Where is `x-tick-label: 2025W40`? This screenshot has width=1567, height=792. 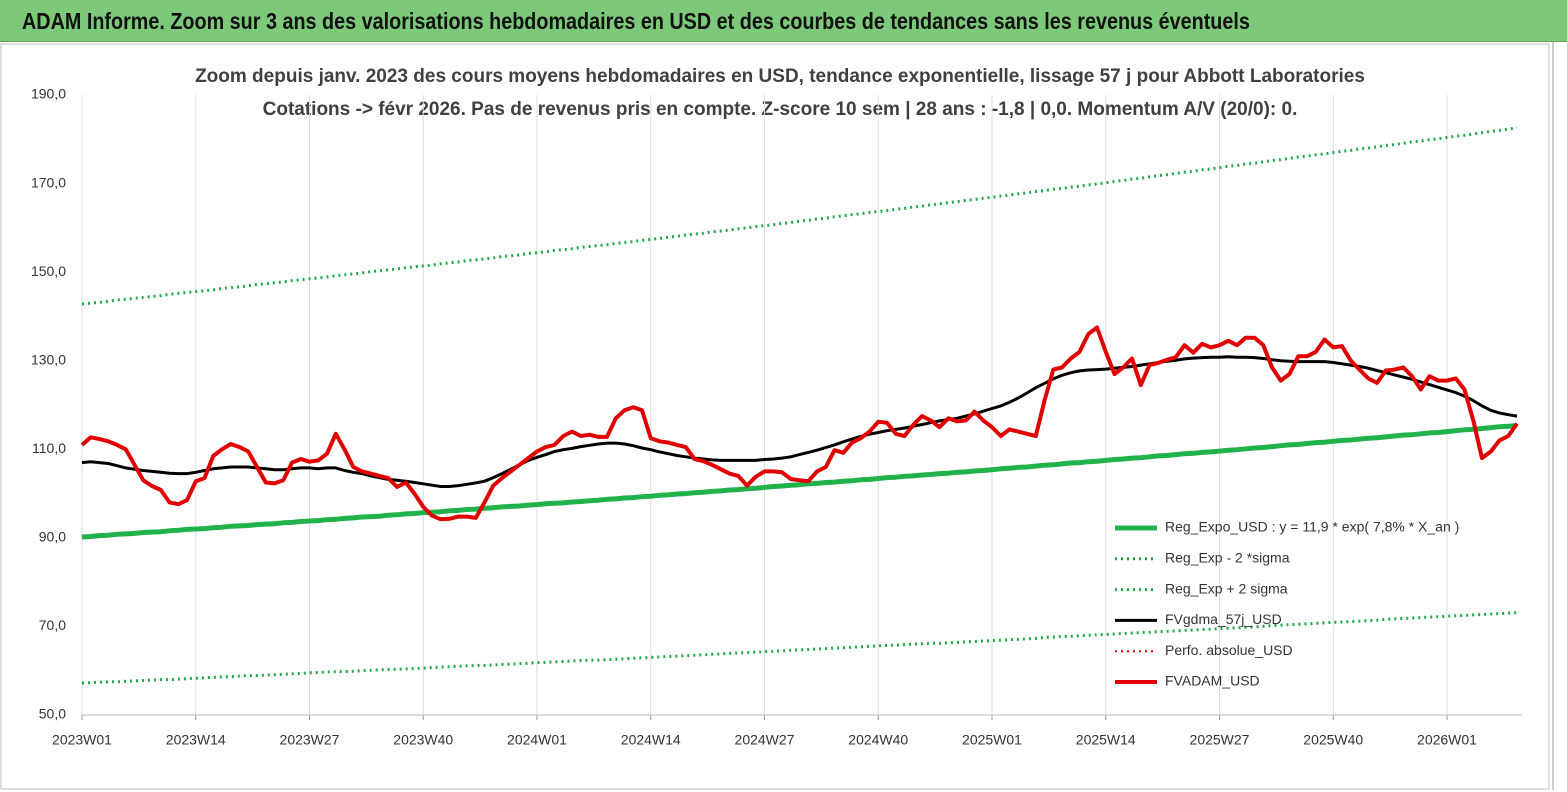 x-tick-label: 2025W40 is located at coordinates (1333, 740).